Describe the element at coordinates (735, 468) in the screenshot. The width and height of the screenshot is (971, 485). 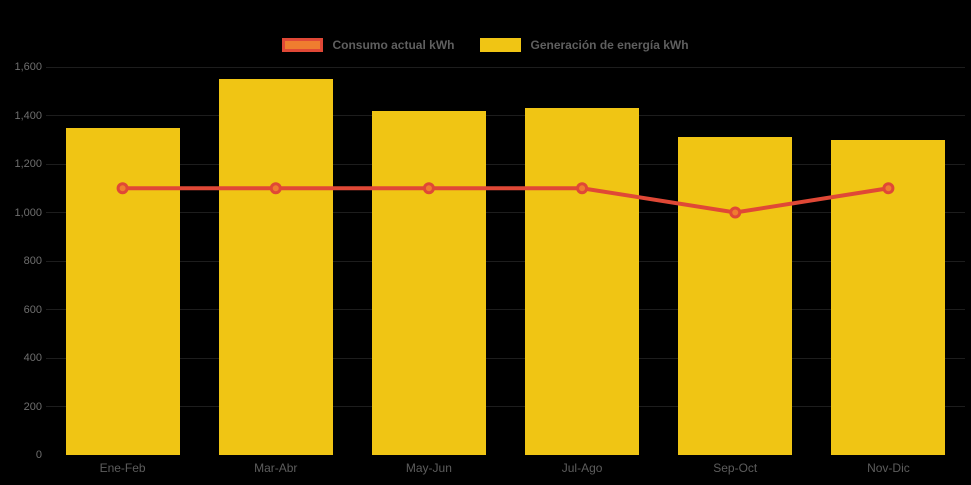
I see `x-axis-label-Sep-Oct: Sep-Oct` at that location.